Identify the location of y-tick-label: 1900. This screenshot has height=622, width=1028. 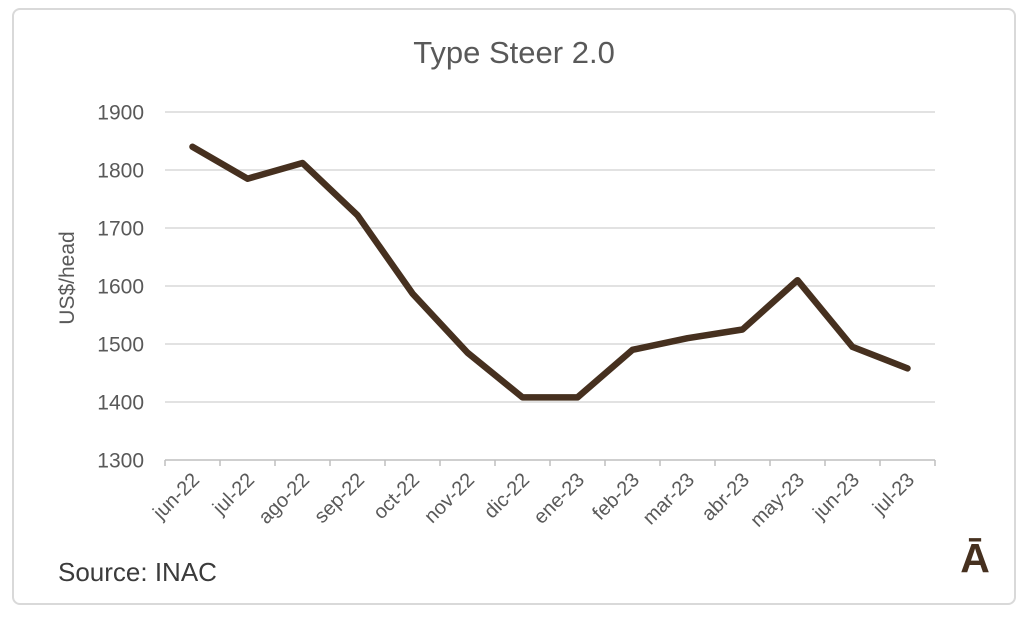
(120, 113).